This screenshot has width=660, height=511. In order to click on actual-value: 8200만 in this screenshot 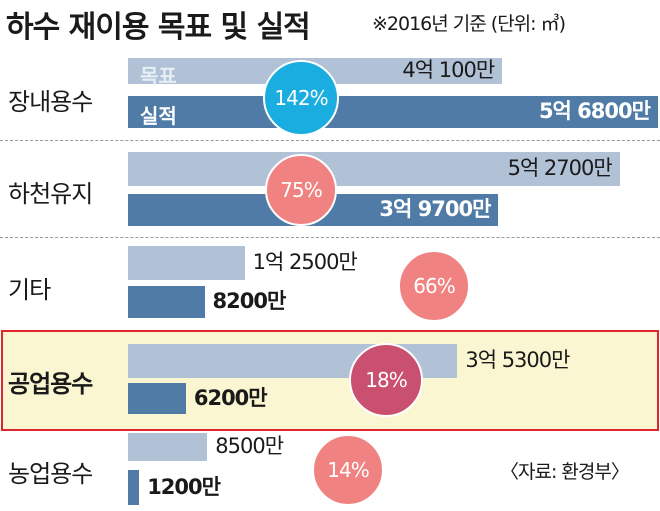, I will do `click(249, 301)`.